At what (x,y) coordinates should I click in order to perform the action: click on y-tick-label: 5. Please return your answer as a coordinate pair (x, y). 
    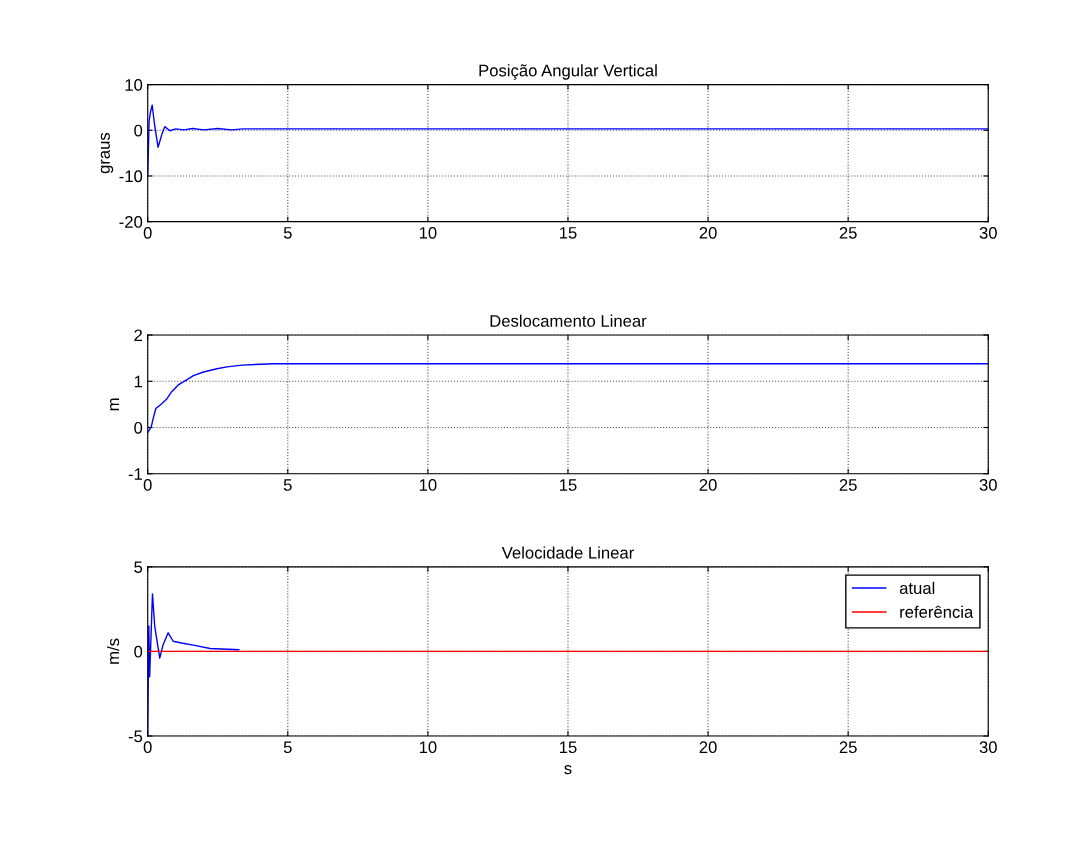
    Looking at the image, I should click on (138, 567).